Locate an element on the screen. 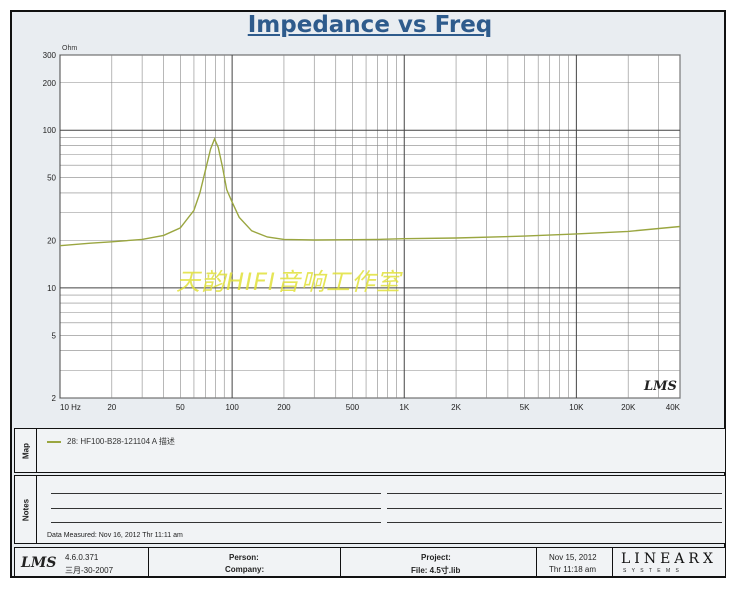  footer-logo: LMS is located at coordinates (39, 563).